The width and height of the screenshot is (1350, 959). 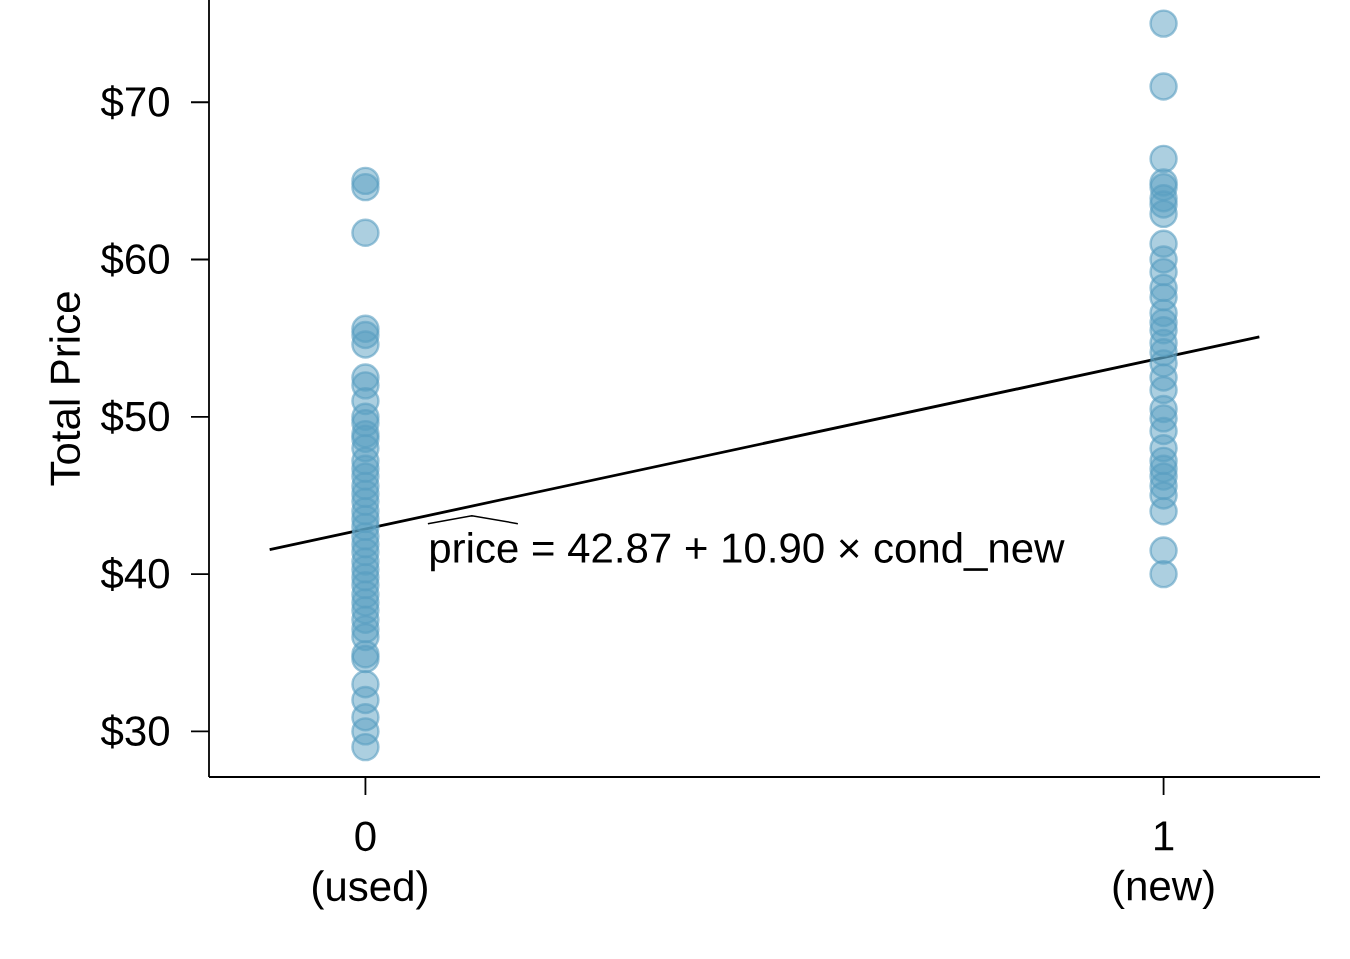 What do you see at coordinates (134, 574) in the screenshot?
I see `y-tick-label: $40` at bounding box center [134, 574].